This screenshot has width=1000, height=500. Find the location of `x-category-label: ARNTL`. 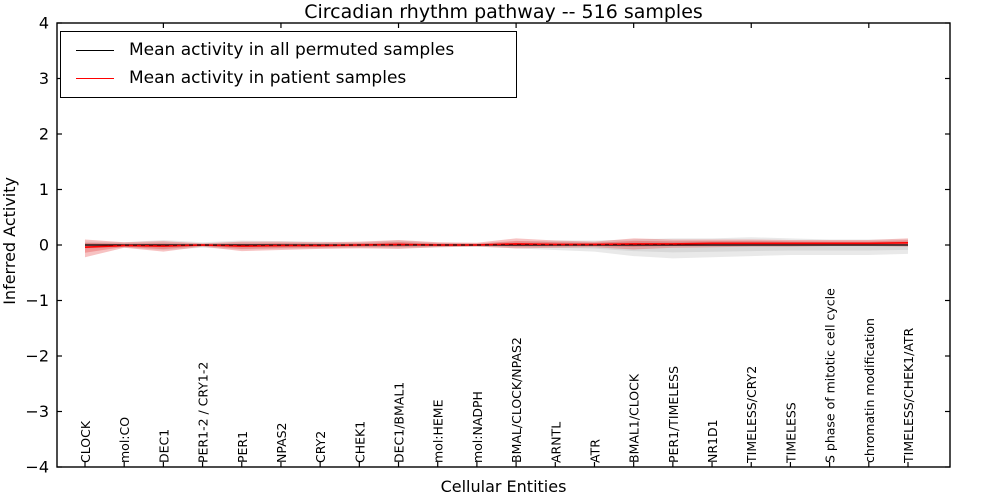

x-category-label: ARNTL is located at coordinates (555, 442).